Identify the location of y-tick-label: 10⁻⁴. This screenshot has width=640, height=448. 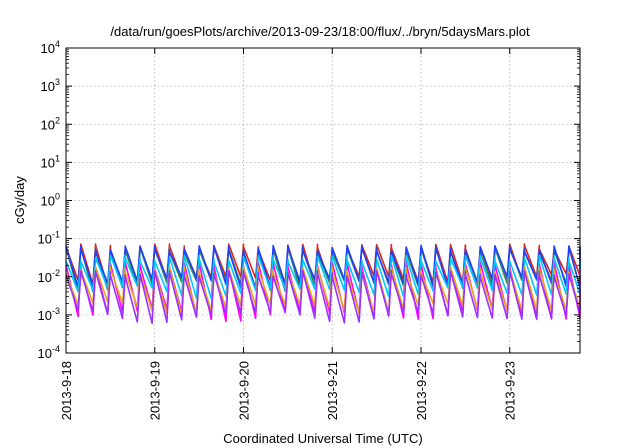
(49, 352).